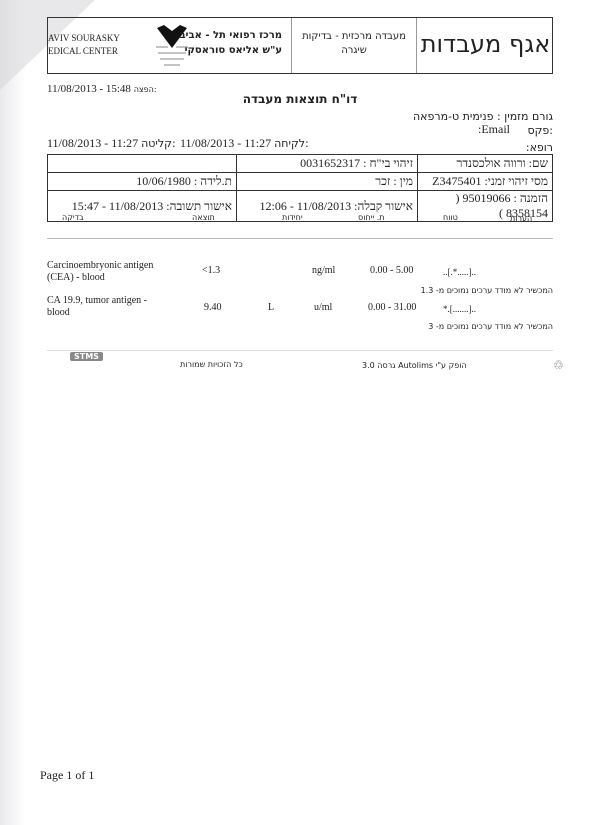  What do you see at coordinates (539, 147) in the screenshot?
I see `doctor-label: רופא:` at bounding box center [539, 147].